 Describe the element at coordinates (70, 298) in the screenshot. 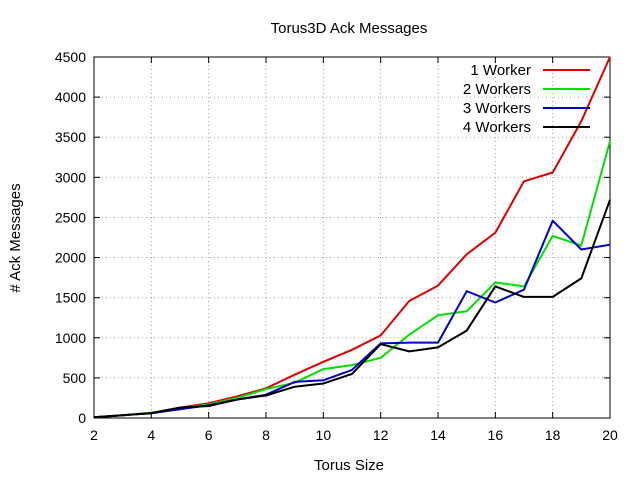

I see `y-tick-label: 1500` at that location.